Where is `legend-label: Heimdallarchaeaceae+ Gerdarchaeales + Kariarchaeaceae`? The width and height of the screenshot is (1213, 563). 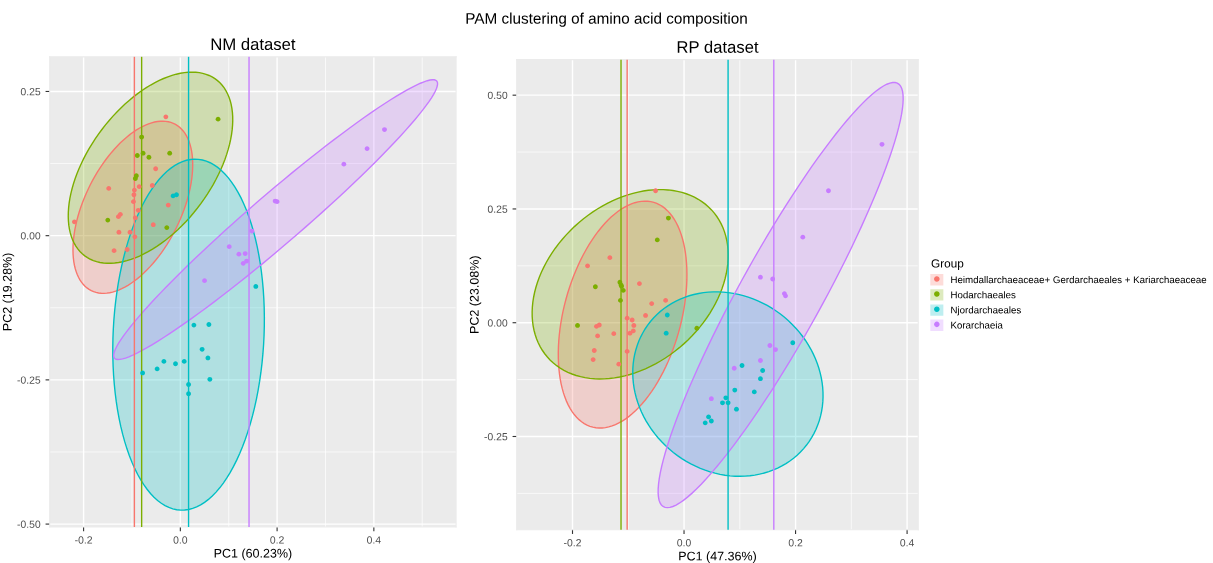 legend-label: Heimdallarchaeaceae+ Gerdarchaeales + Kariarchaeaceae is located at coordinates (1079, 280).